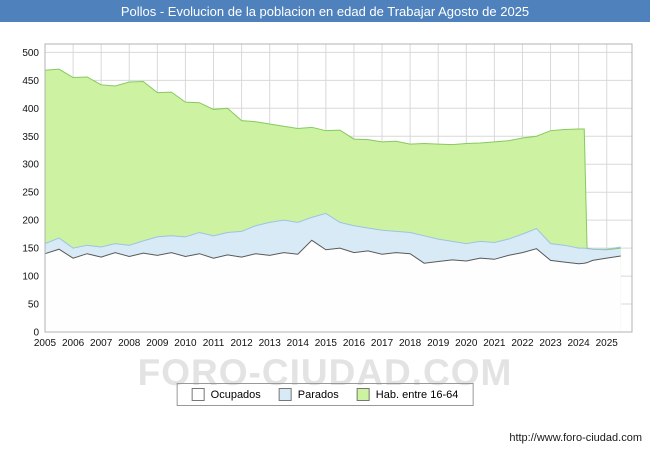  I want to click on watermark-text: FORO-CIUDAD.COM, so click(325, 372).